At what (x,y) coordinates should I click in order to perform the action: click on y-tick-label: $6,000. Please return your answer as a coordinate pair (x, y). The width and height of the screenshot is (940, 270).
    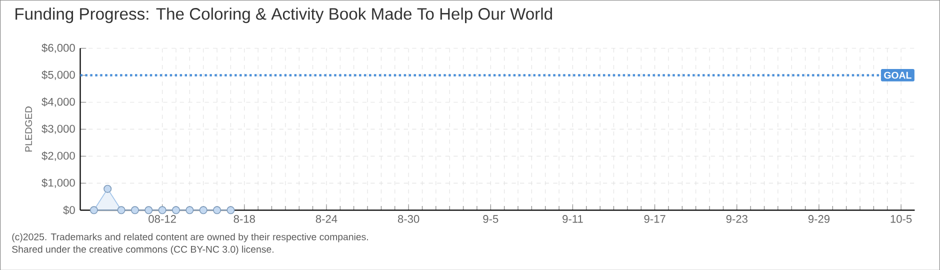
    Looking at the image, I should click on (58, 48).